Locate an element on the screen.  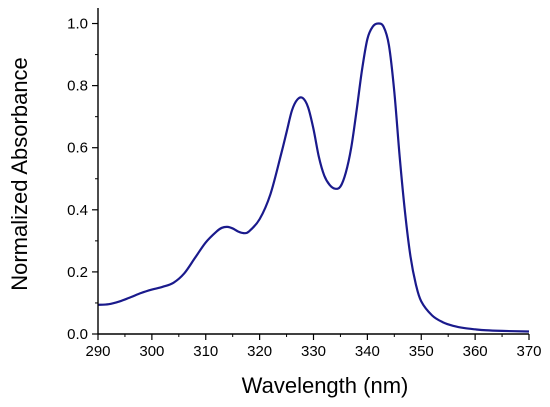
y-tick-label: 0.4 is located at coordinates (77, 210).